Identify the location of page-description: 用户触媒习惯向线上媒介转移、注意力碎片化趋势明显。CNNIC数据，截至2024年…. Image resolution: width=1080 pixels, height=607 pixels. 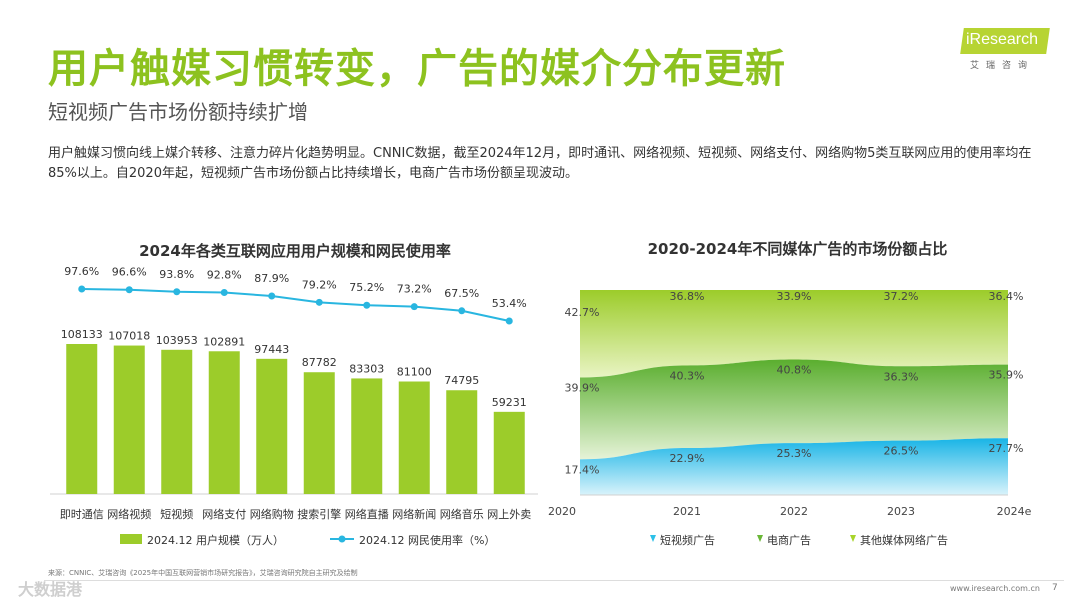
(540, 163).